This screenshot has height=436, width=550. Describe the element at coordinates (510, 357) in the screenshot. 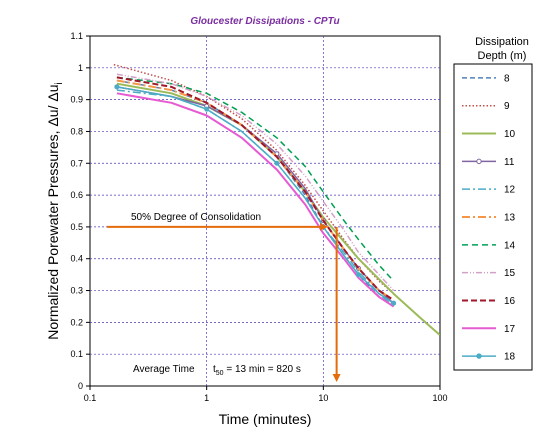

I see `legend-label-18: 18` at that location.